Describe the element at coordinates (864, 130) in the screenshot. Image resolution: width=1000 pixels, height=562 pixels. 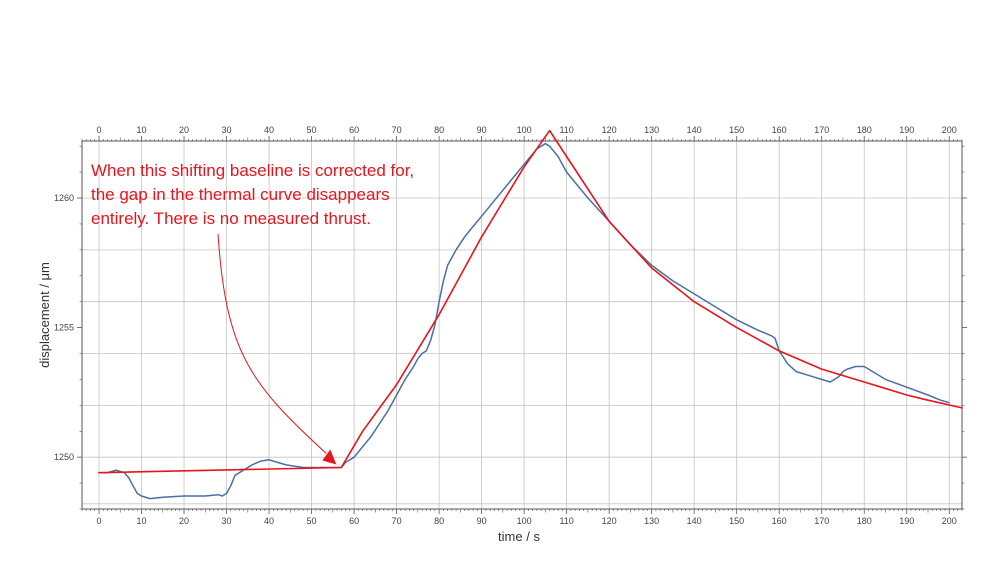
I see `x-tick-label-top: 180` at that location.